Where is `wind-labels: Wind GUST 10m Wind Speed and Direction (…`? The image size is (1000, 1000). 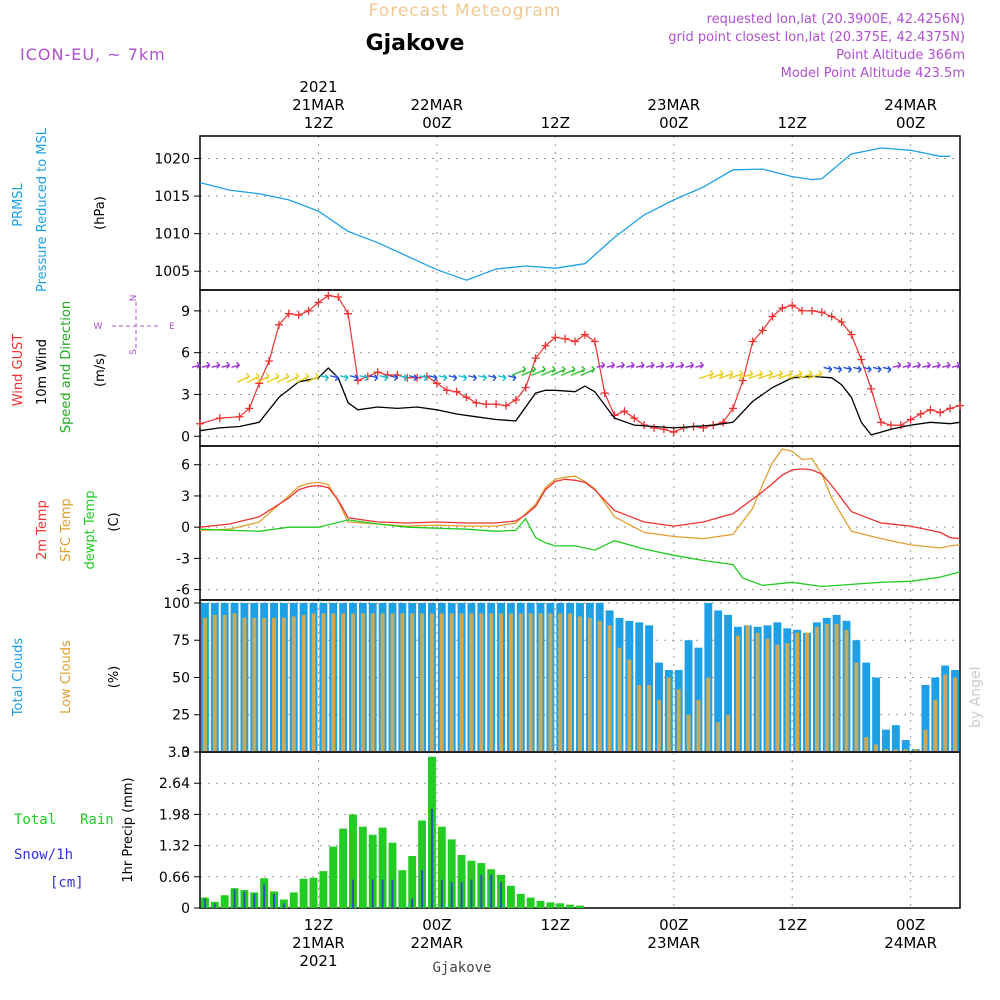
wind-labels: Wind GUST 10m Wind Speed and Direction (… is located at coordinates (59, 367).